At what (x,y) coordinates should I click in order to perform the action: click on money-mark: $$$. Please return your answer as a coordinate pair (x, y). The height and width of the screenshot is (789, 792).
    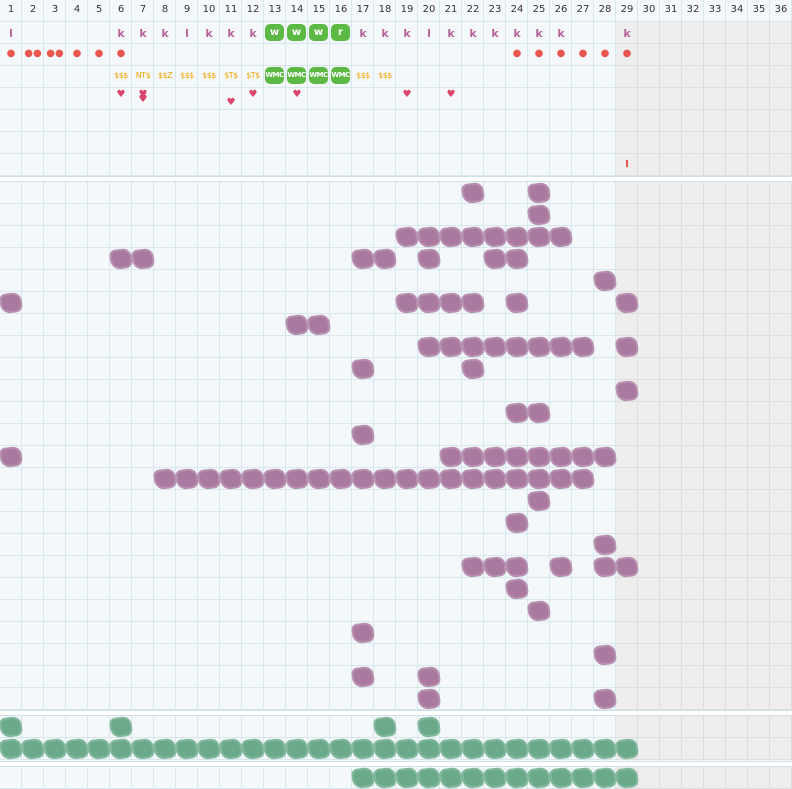
    Looking at the image, I should click on (121, 75).